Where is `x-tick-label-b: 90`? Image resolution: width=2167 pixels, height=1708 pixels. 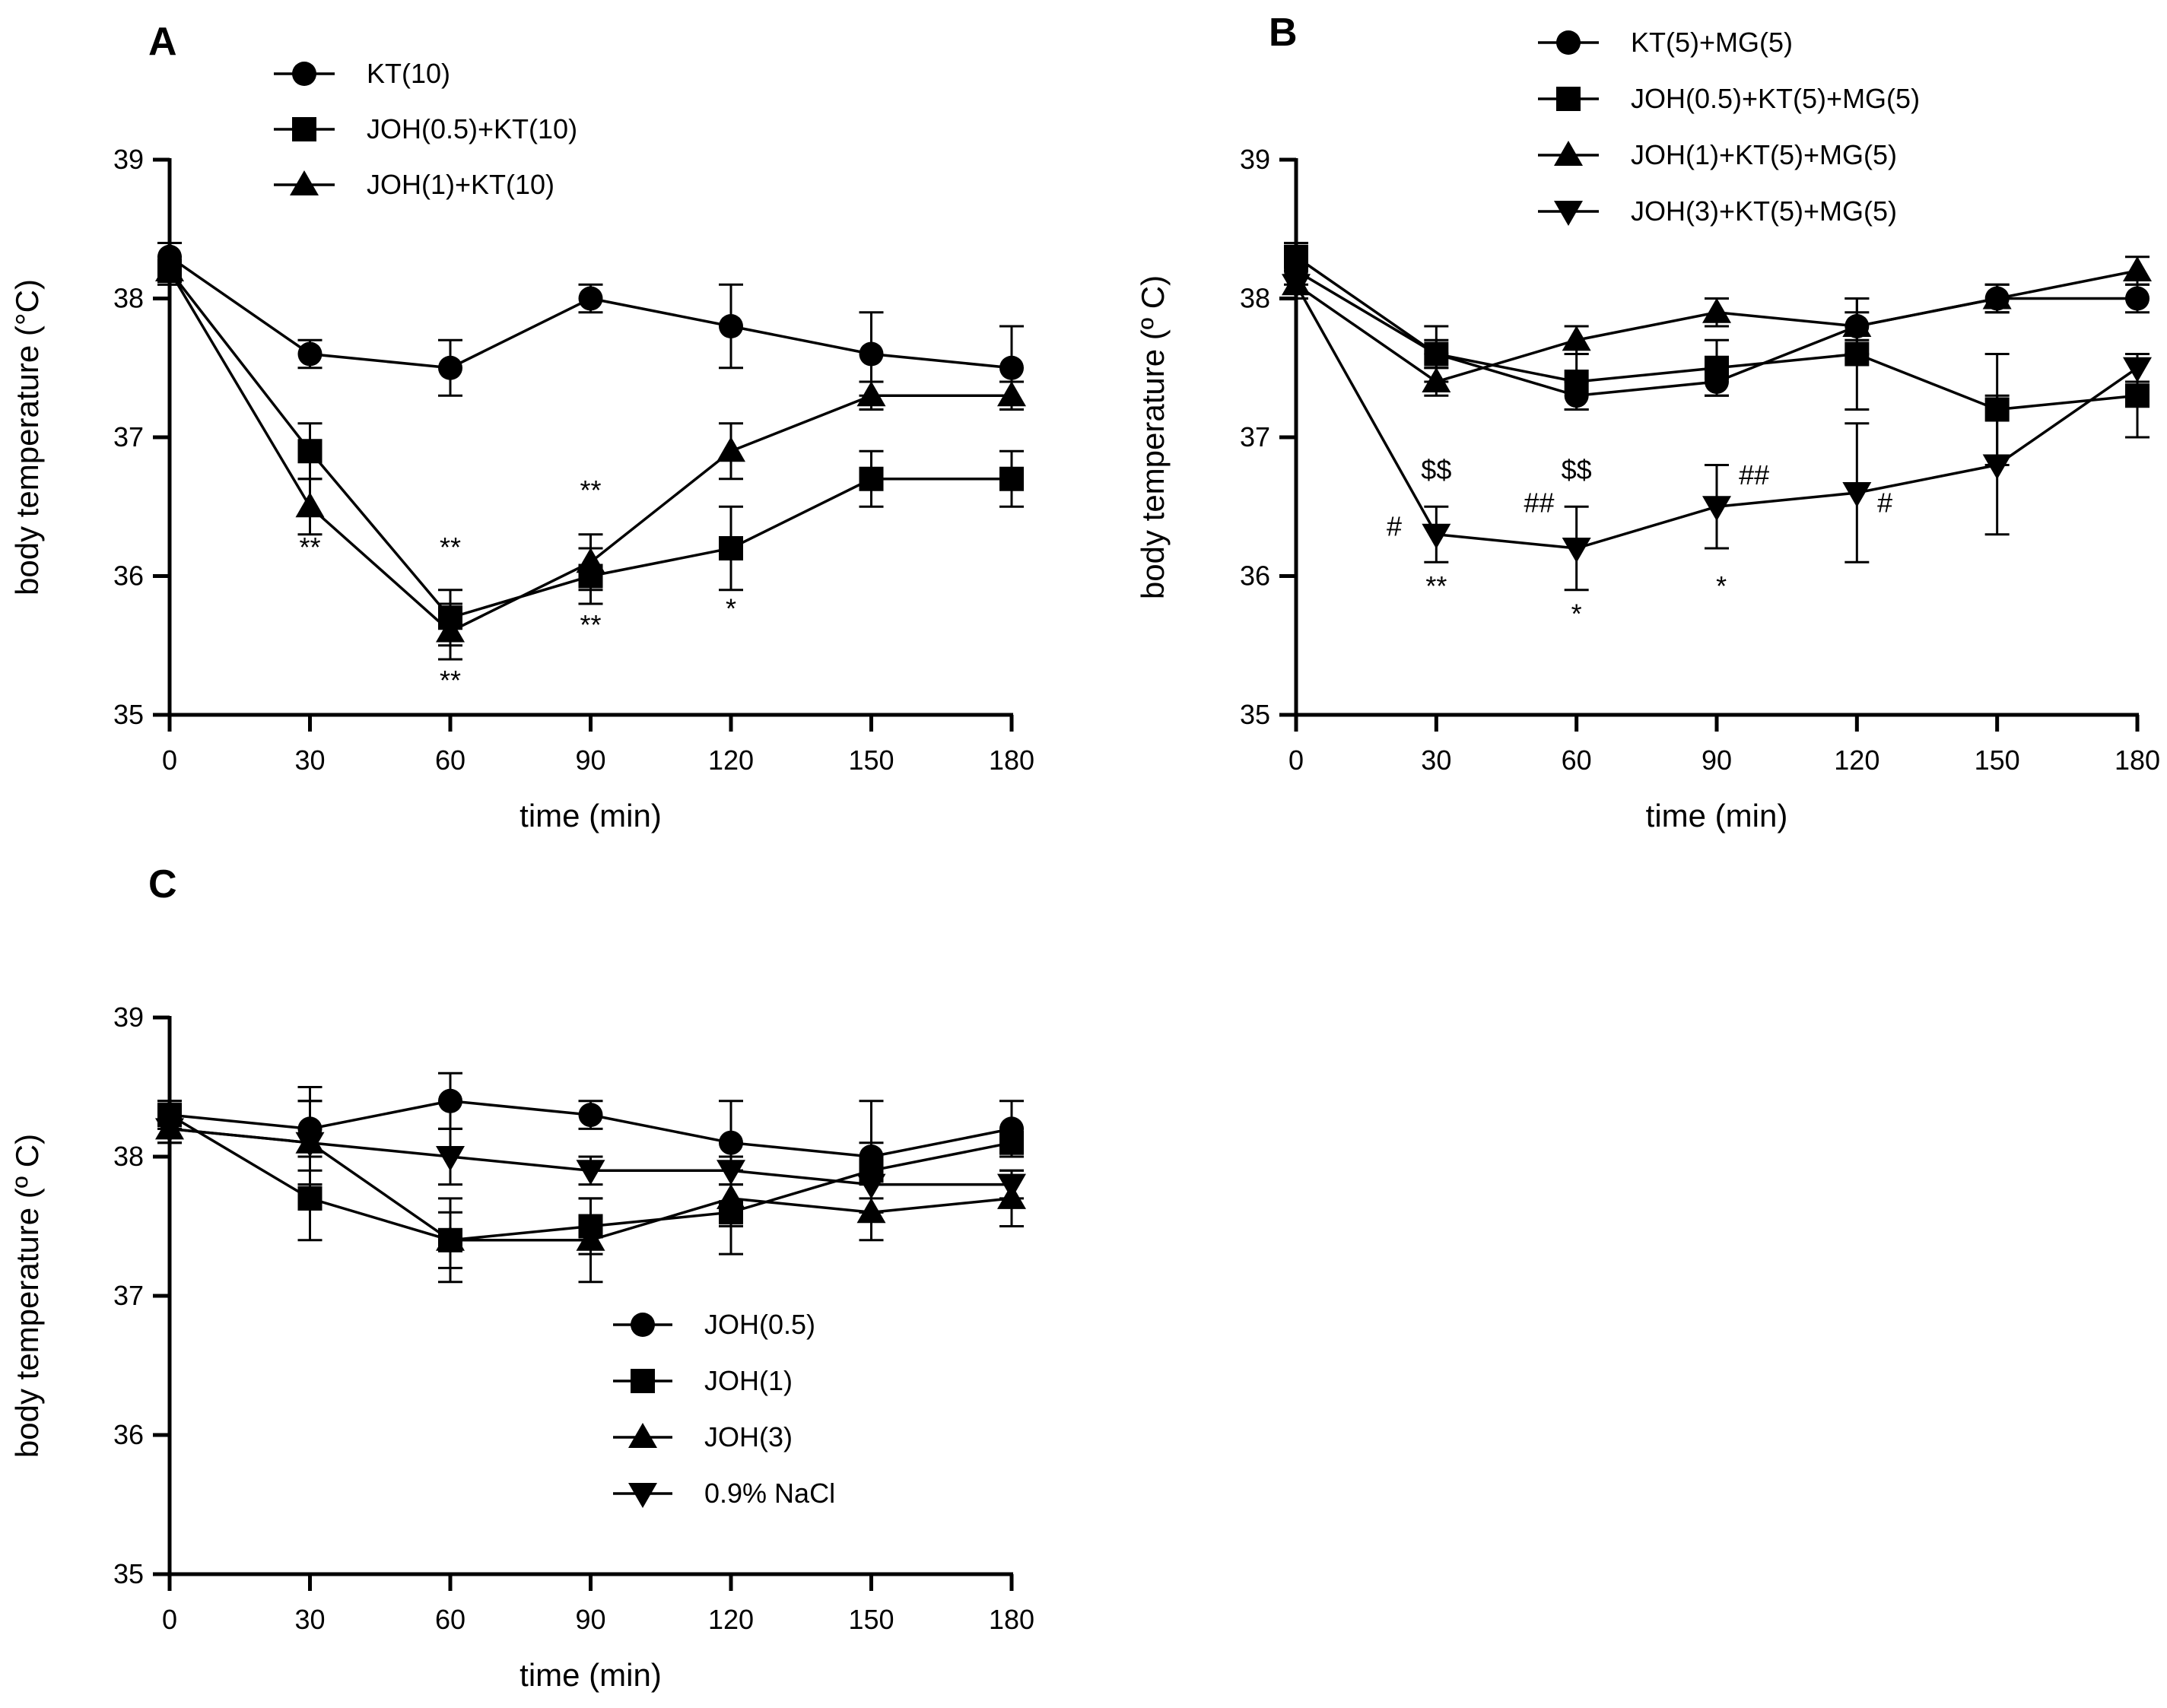
x-tick-label-b: 90 is located at coordinates (1717, 760).